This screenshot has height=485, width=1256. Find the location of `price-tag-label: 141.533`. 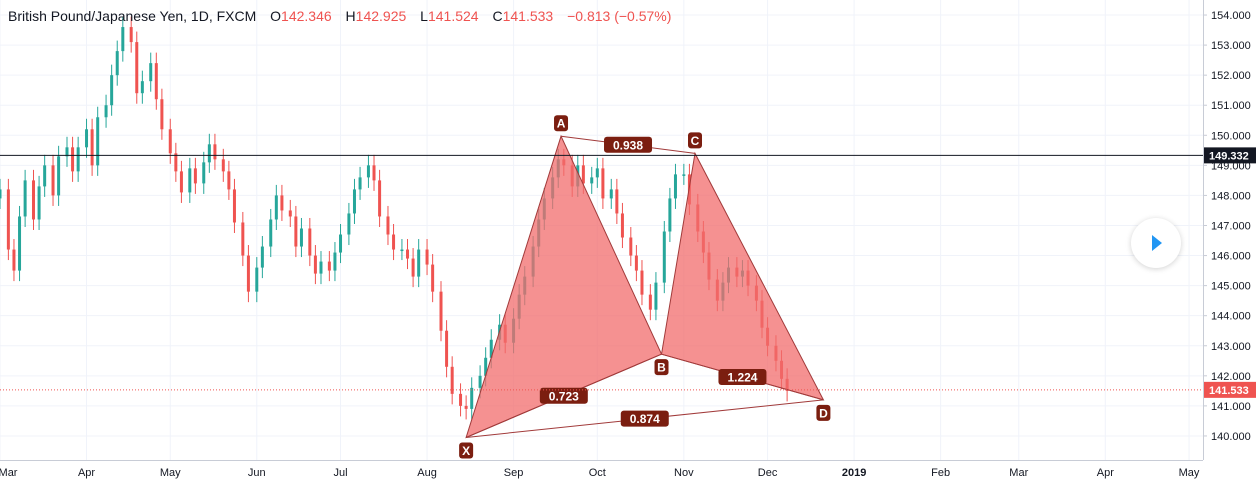

price-tag-label: 141.533 is located at coordinates (1229, 391).